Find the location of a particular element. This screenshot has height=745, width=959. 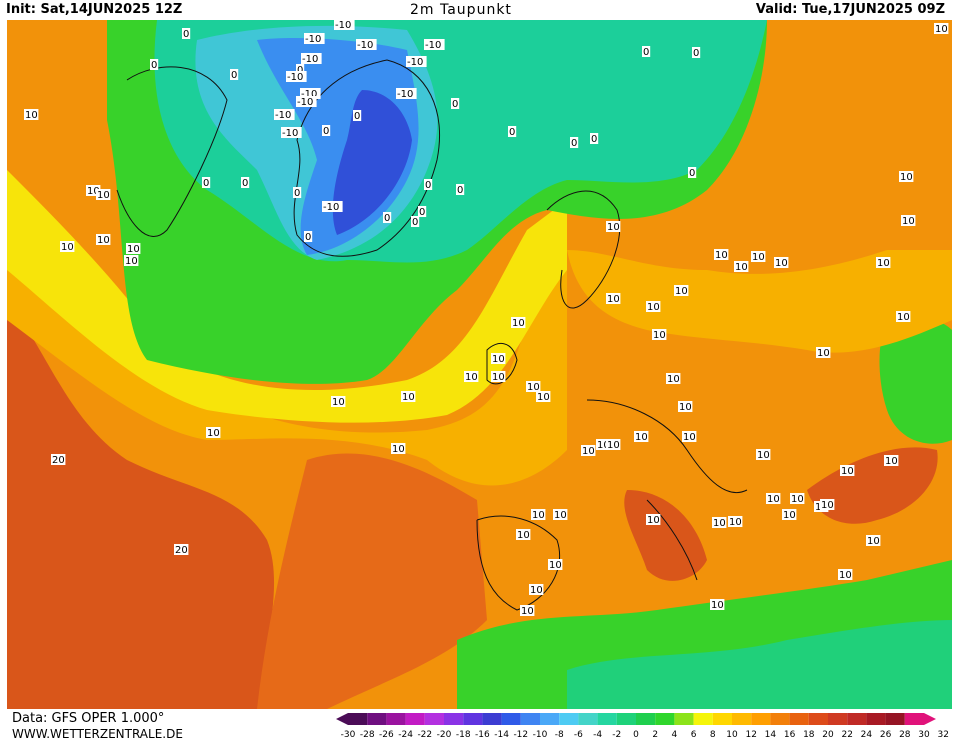

legend-tick: -18 is located at coordinates (463, 735).